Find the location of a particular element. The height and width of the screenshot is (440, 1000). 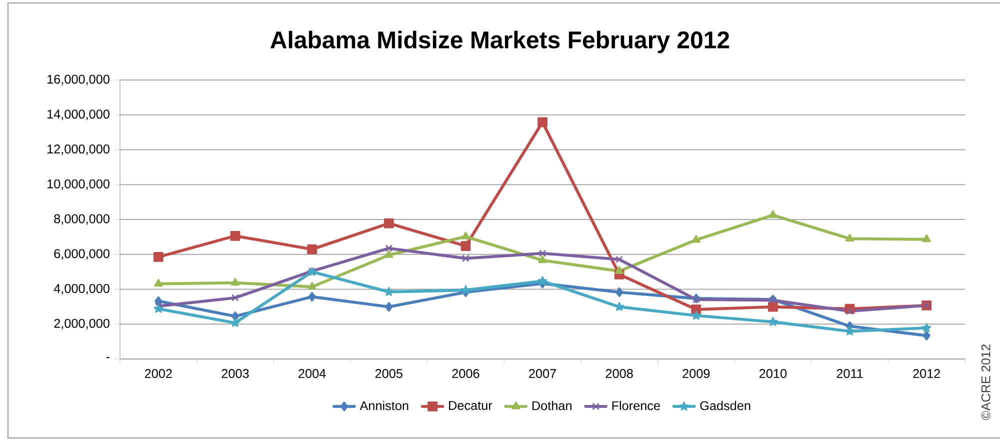

y-tick-label: 12,000,000 is located at coordinates (79, 149).